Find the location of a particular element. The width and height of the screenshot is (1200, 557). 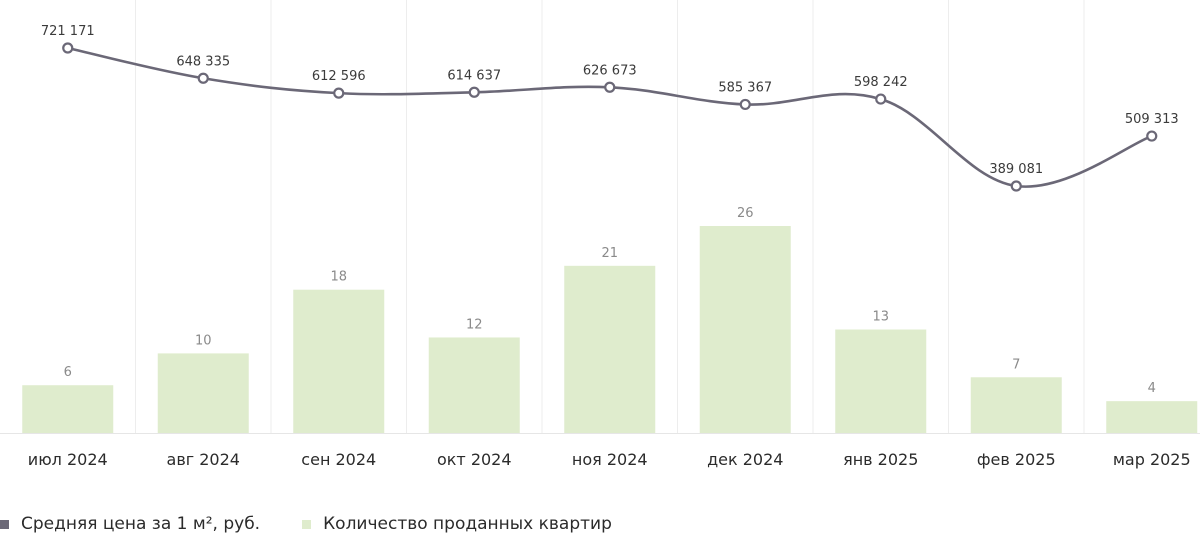

x-tick-label-5: дек 2024 is located at coordinates (745, 459).